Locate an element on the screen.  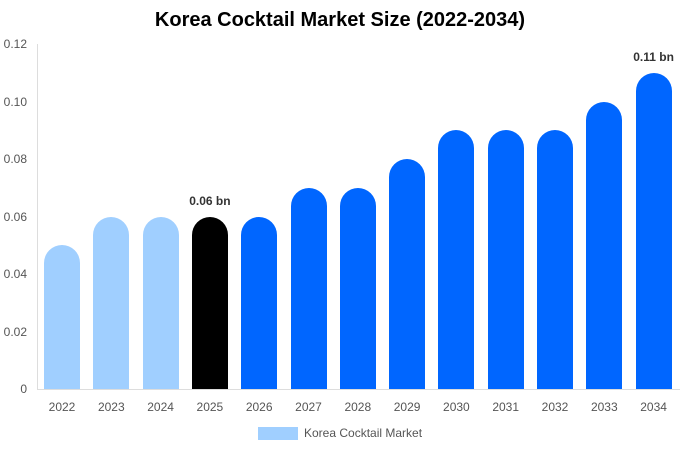
y-tick-label: 0.06 is located at coordinates (15, 216).